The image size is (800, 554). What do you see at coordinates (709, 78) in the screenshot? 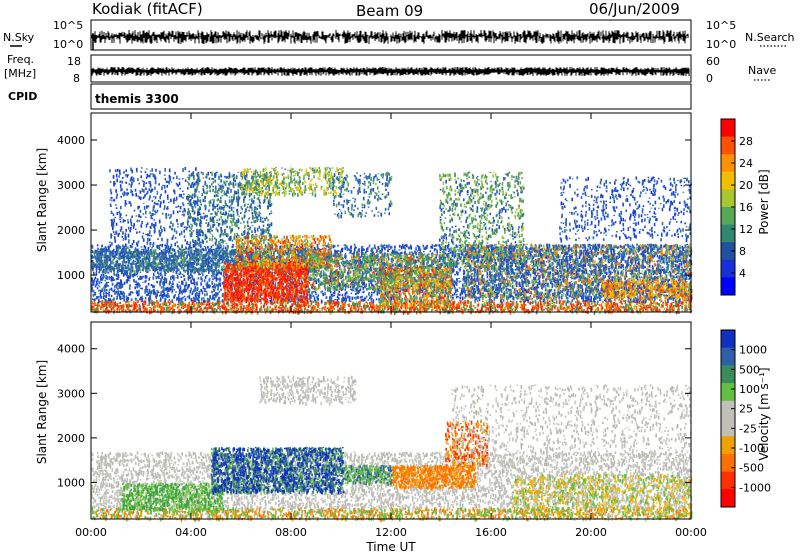
I see `nave-tick-bottom: 0` at bounding box center [709, 78].